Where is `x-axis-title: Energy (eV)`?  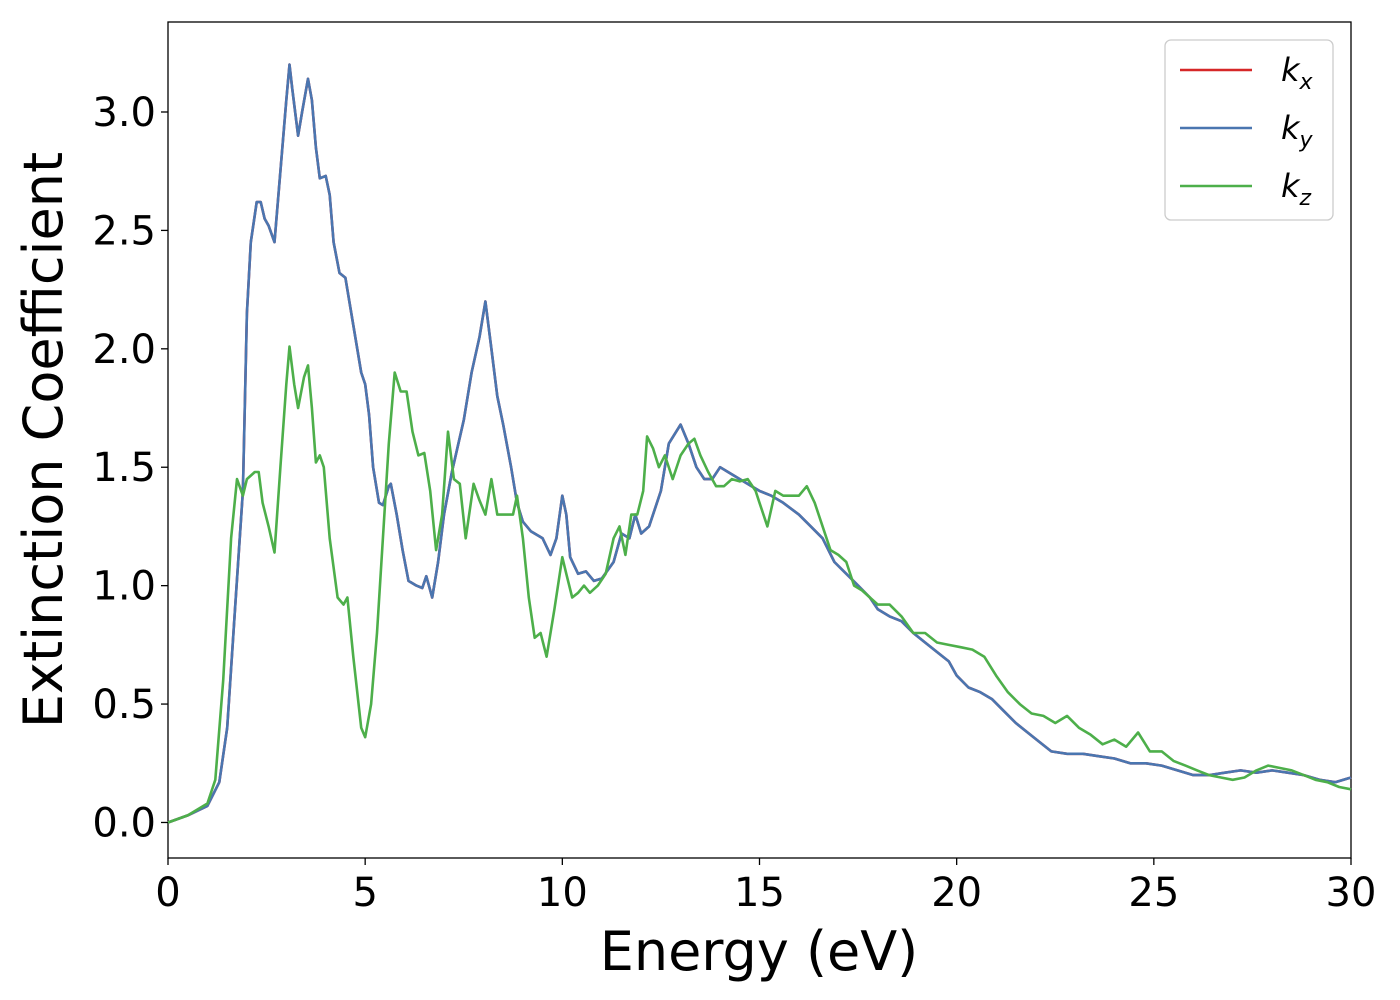
x-axis-title: Energy (eV) is located at coordinates (759, 951).